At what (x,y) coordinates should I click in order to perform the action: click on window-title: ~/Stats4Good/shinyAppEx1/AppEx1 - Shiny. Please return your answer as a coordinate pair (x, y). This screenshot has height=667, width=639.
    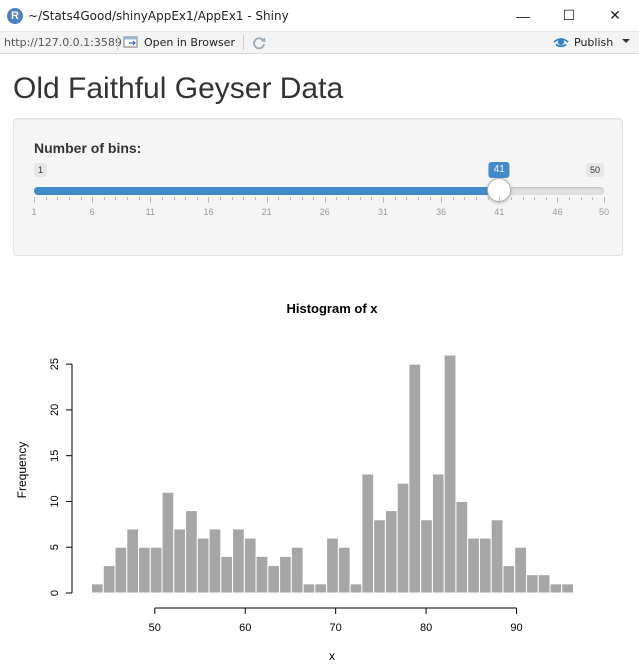
    Looking at the image, I should click on (158, 16).